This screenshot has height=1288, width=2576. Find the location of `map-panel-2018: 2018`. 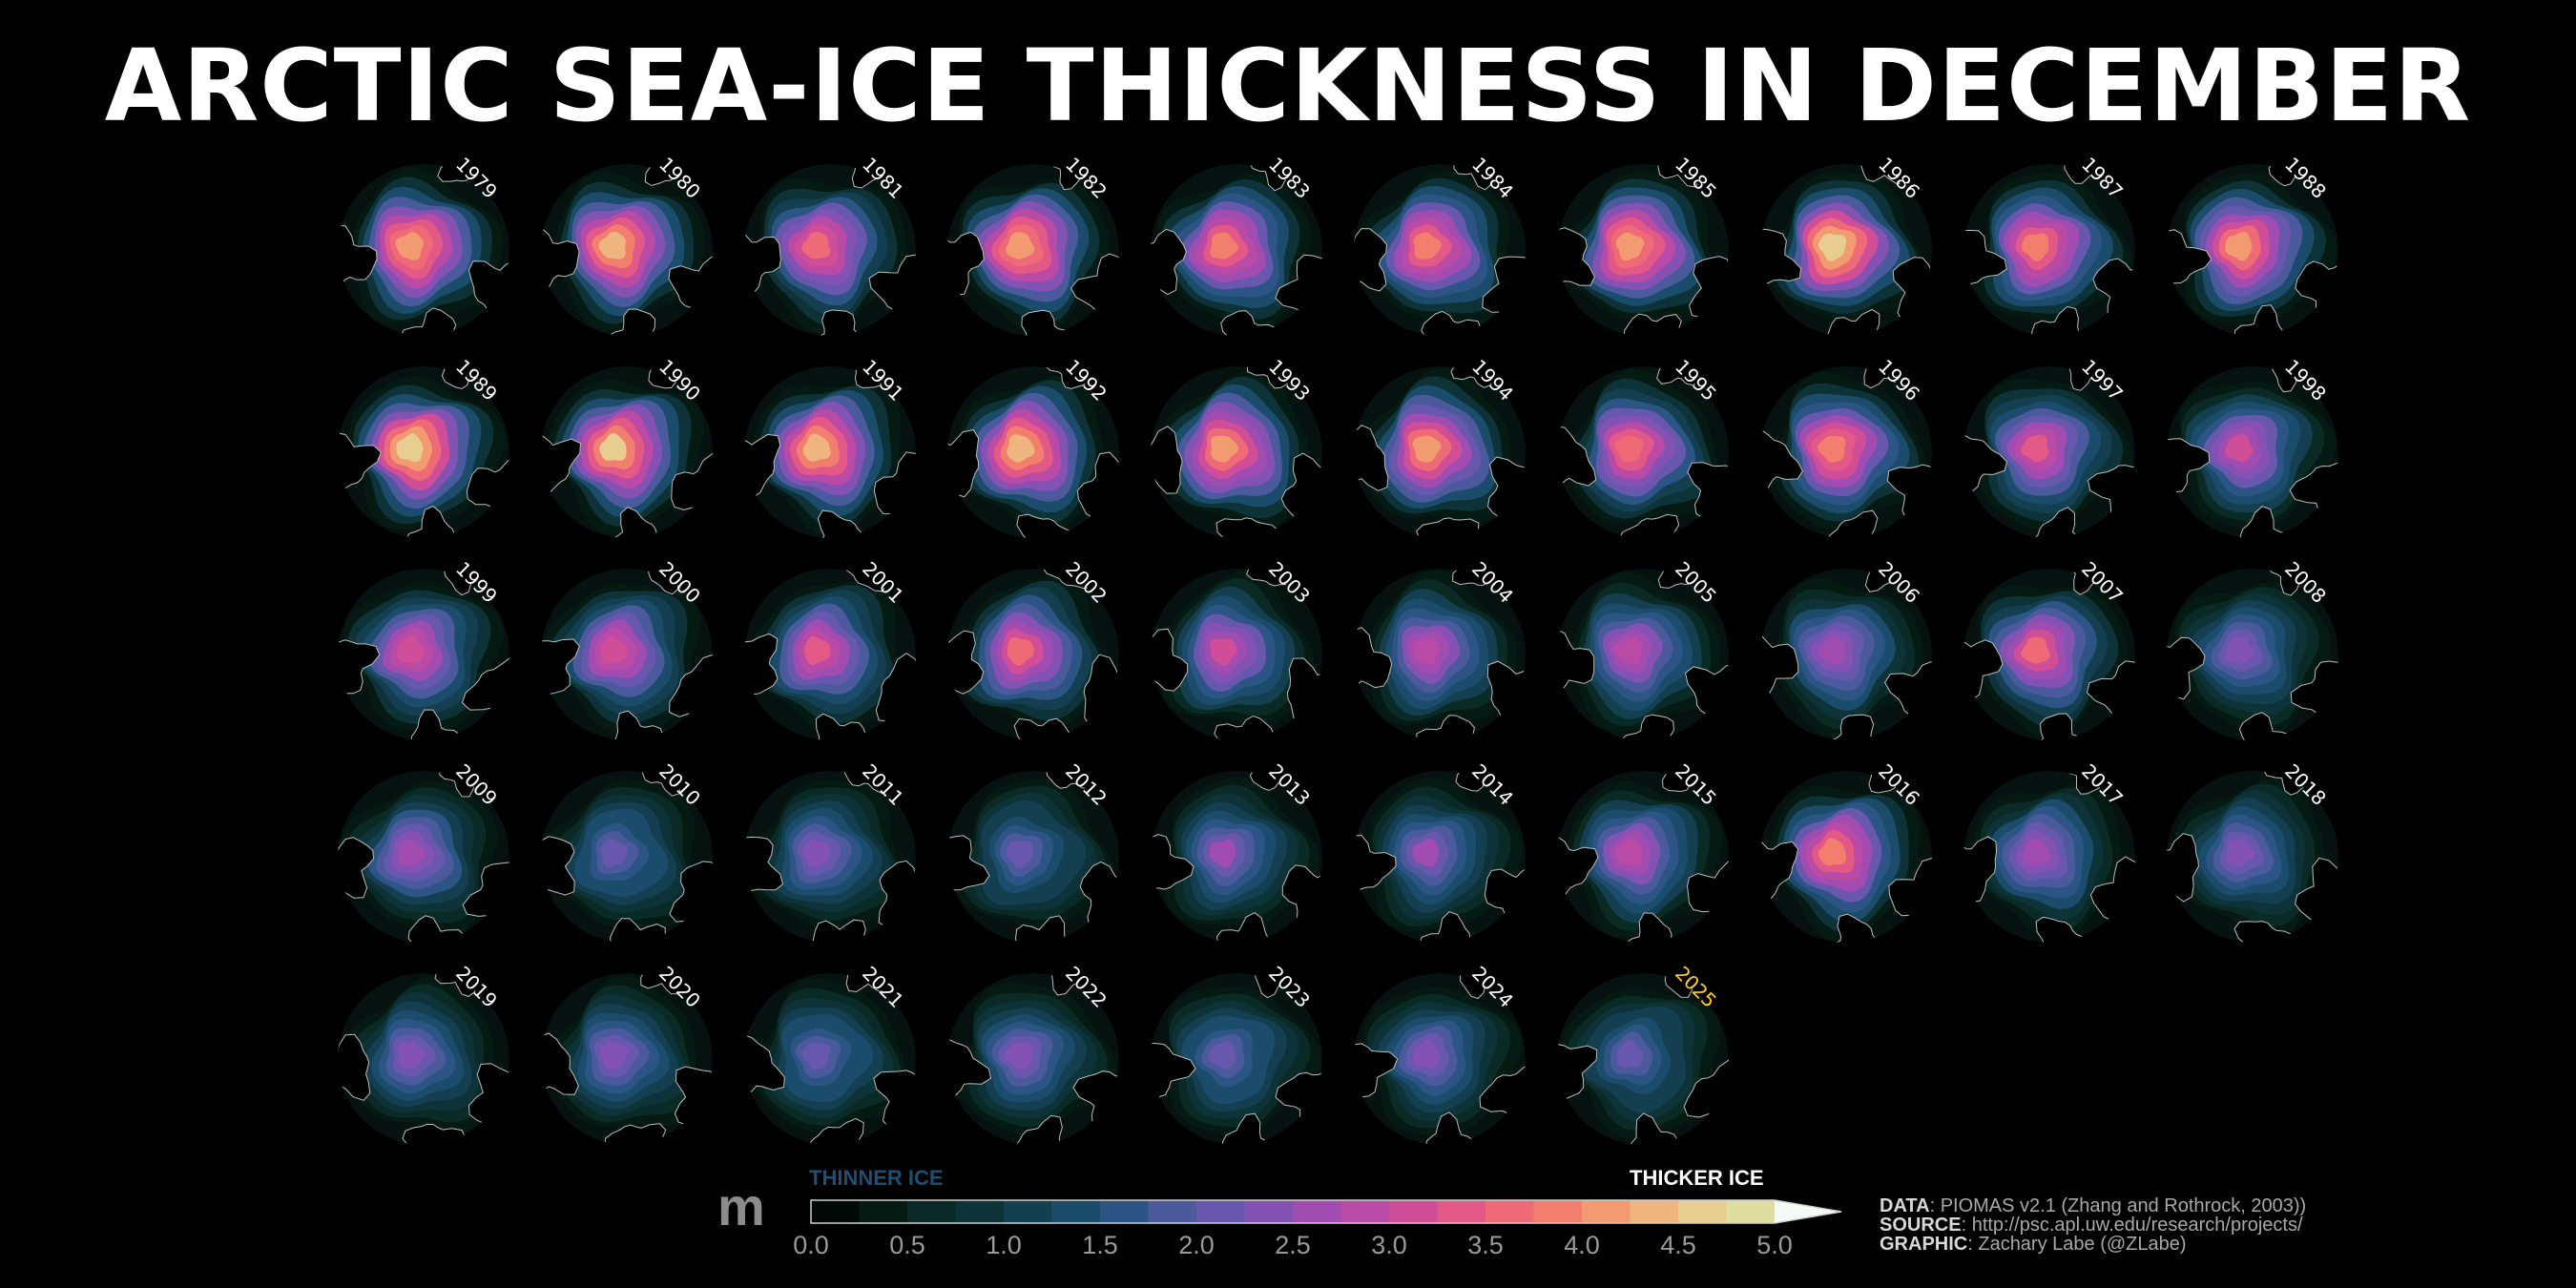

map-panel-2018: 2018 is located at coordinates (2254, 855).